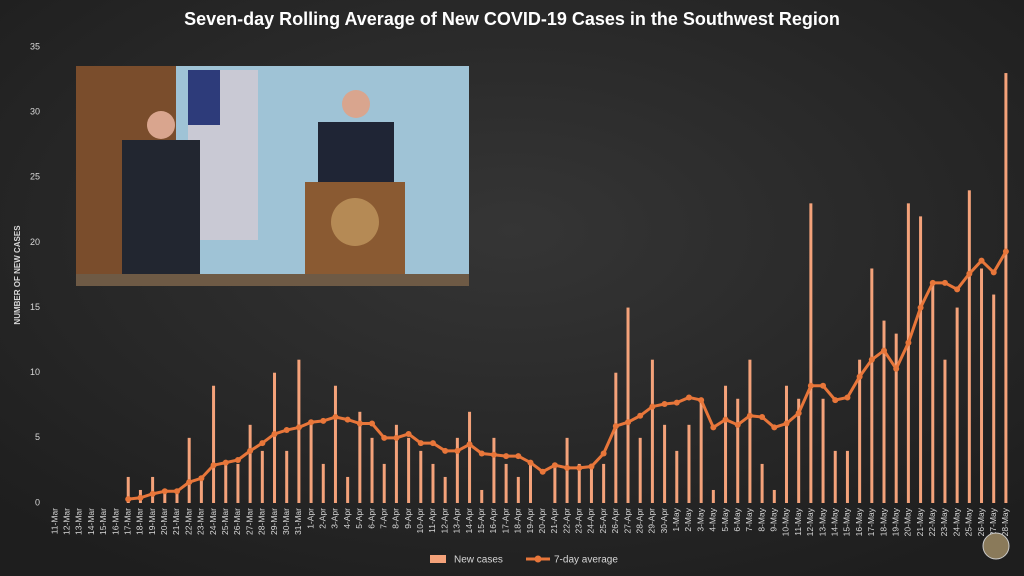 This screenshot has width=1024, height=576. Describe the element at coordinates (639, 521) in the screenshot. I see `x-tick-label: 28-Apr` at that location.